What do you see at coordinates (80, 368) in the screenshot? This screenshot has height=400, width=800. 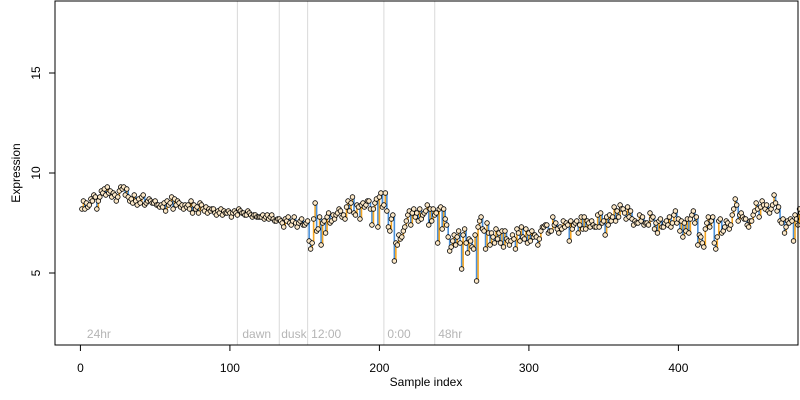 I see `x-tick-label: 0` at bounding box center [80, 368].